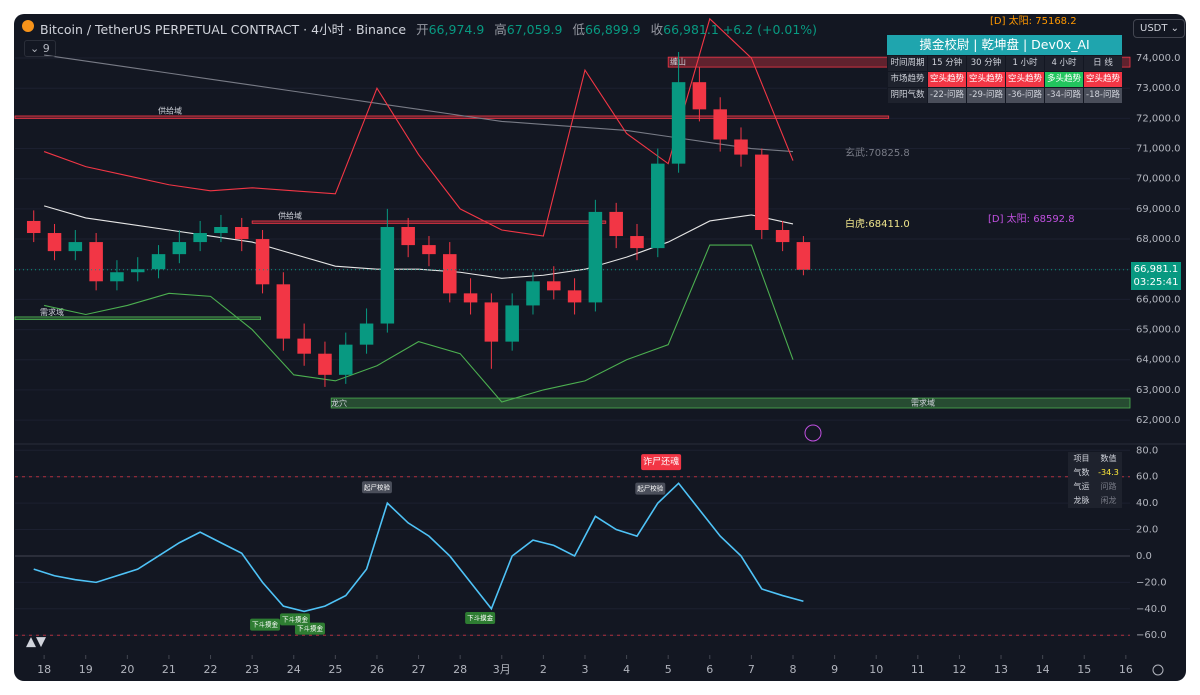  What do you see at coordinates (419, 669) in the screenshot?
I see `x-tick-label: 27` at bounding box center [419, 669].